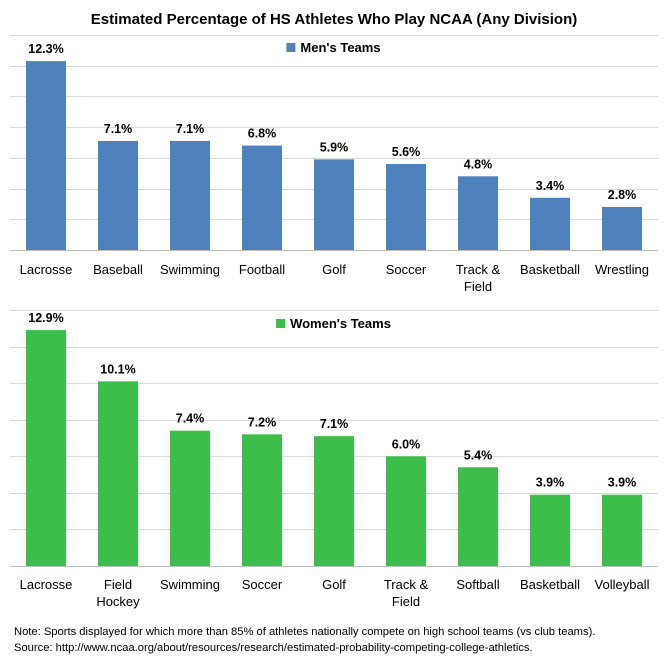 This screenshot has height=664, width=669. Describe the element at coordinates (118, 129) in the screenshot. I see `mens-data-label-2: 7.1%` at that location.